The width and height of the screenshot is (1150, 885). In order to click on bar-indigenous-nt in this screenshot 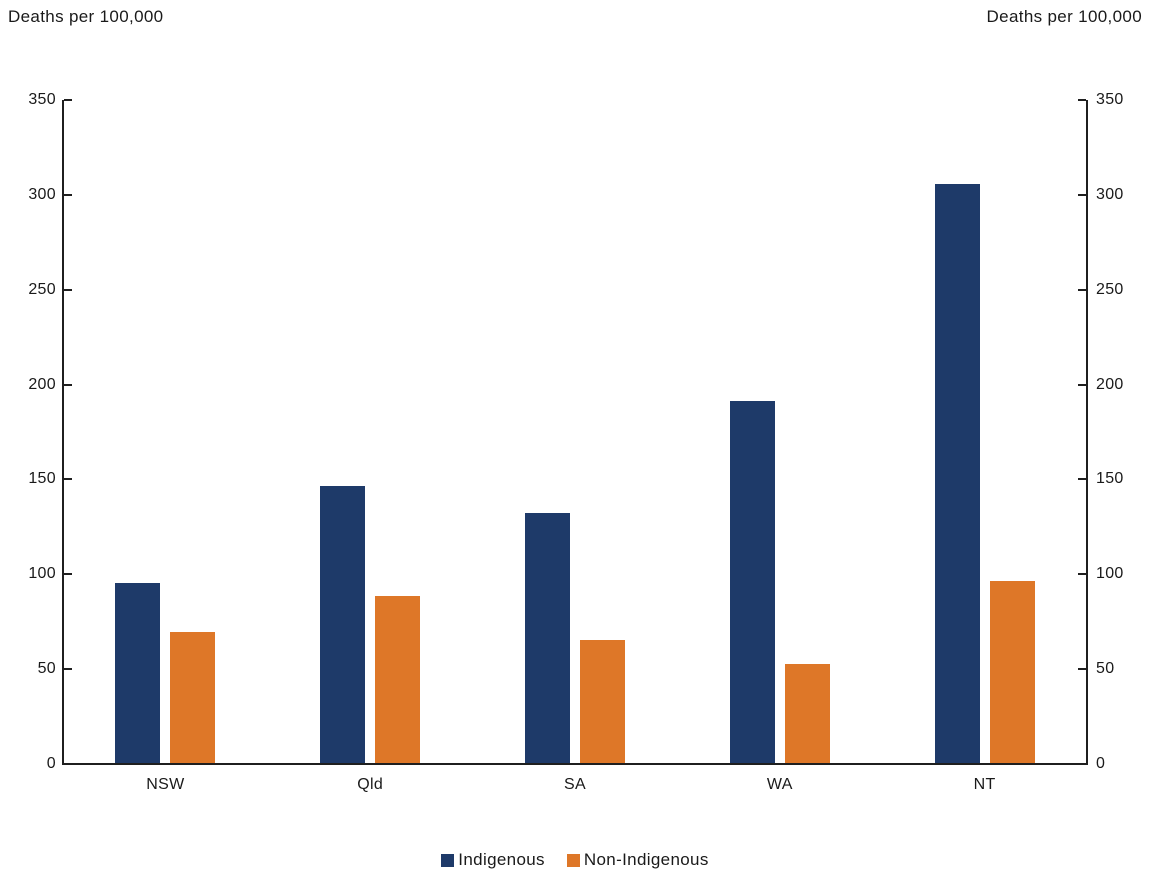, I will do `click(957, 473)`.